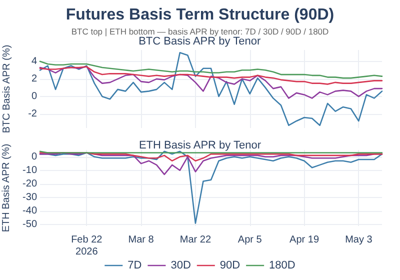  Describe the element at coordinates (250, 240) in the screenshot. I see `x-tick-label: Apr 5` at that location.